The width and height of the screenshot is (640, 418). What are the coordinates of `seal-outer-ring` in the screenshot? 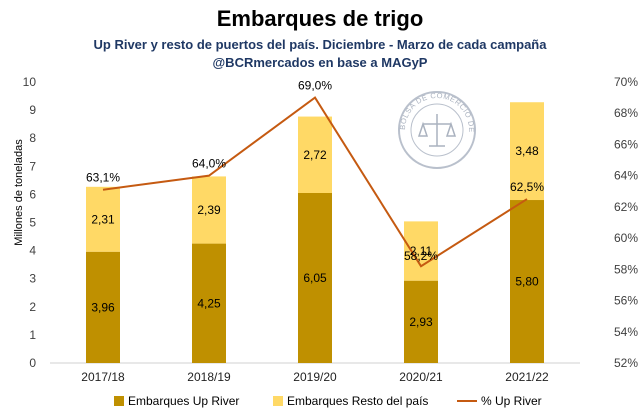 It's located at (437, 130).